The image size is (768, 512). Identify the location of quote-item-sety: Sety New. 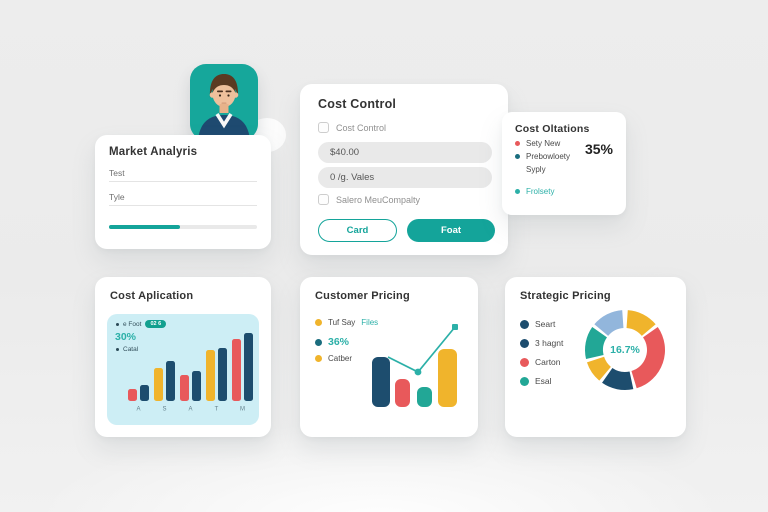
(537, 143).